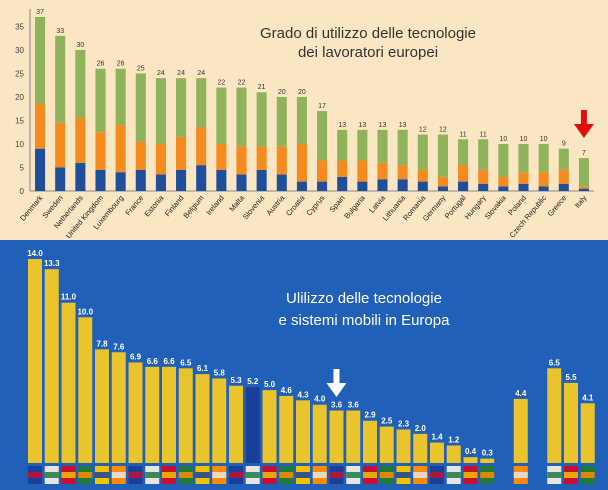 This screenshot has height=490, width=608. Describe the element at coordinates (270, 384) in the screenshot. I see `data-label: 5.0` at that location.